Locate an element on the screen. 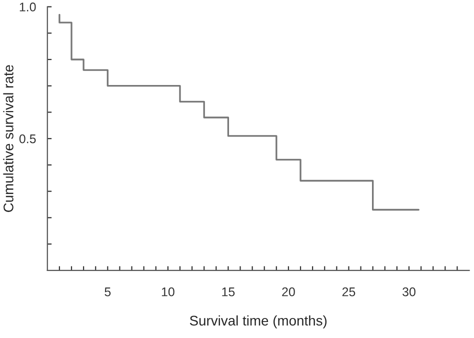 The height and width of the screenshot is (338, 474). x-axis-title: Survival time (months) is located at coordinates (258, 321).